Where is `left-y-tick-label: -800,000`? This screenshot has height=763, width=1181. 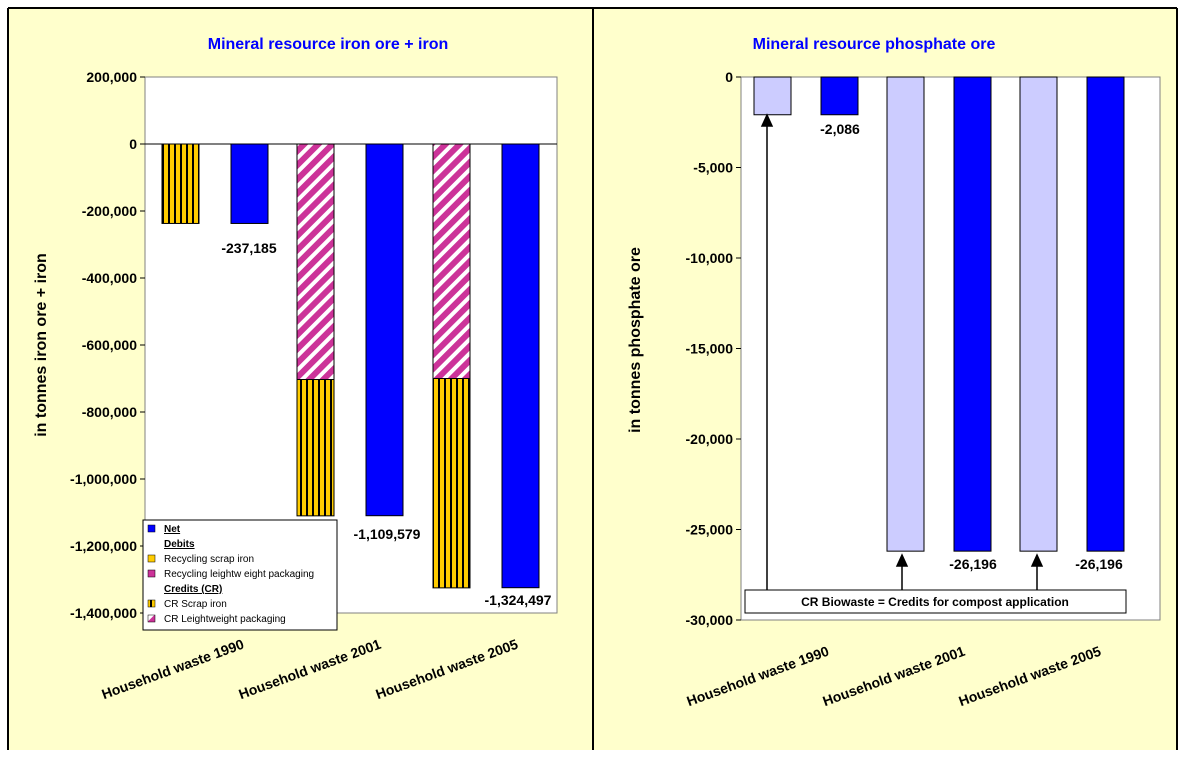 left-y-tick-label: -800,000 is located at coordinates (109, 412).